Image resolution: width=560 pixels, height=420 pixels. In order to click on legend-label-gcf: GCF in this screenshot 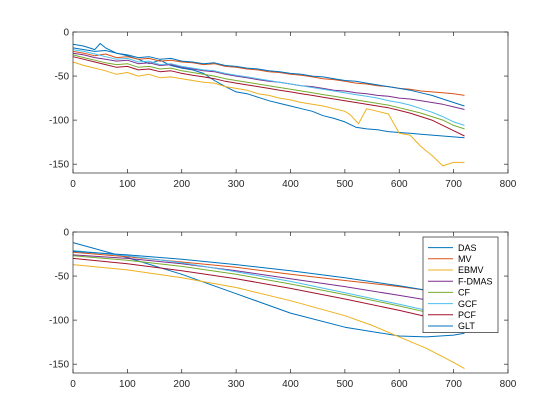, I will do `click(468, 304)`.